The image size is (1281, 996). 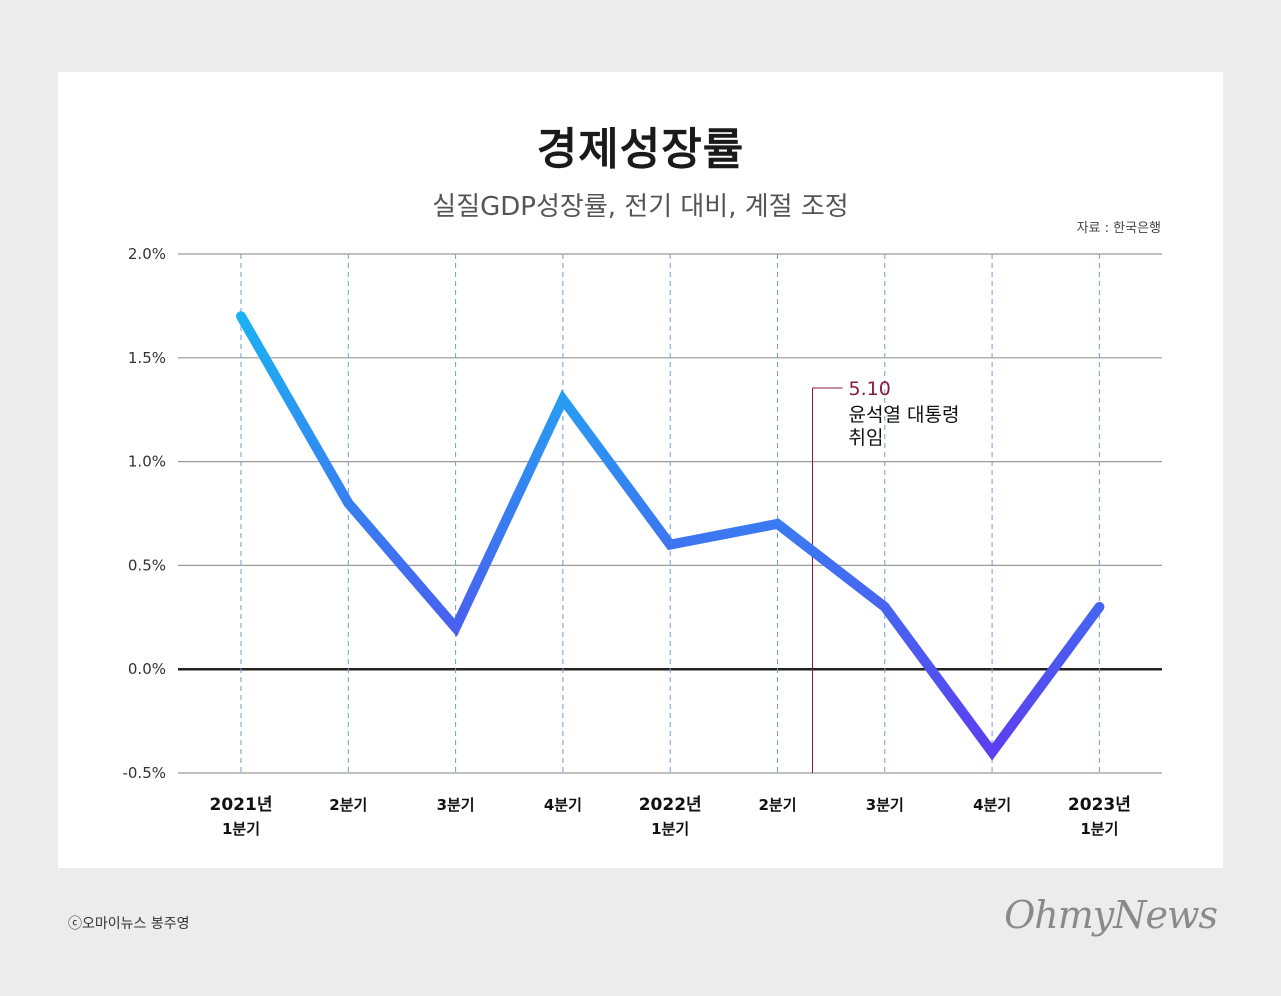 I want to click on chart-subtitle: 실질GDP성장률, 전기 대비, 계절 조정, so click(x=640, y=207).